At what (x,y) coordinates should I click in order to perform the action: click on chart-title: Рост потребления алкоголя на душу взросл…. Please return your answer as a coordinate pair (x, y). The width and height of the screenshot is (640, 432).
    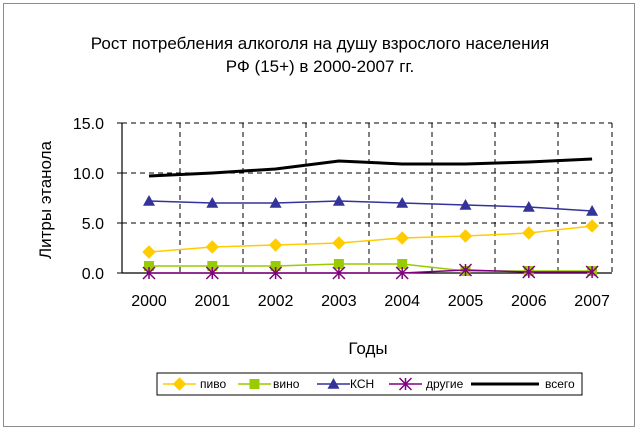
    Looking at the image, I should click on (320, 55).